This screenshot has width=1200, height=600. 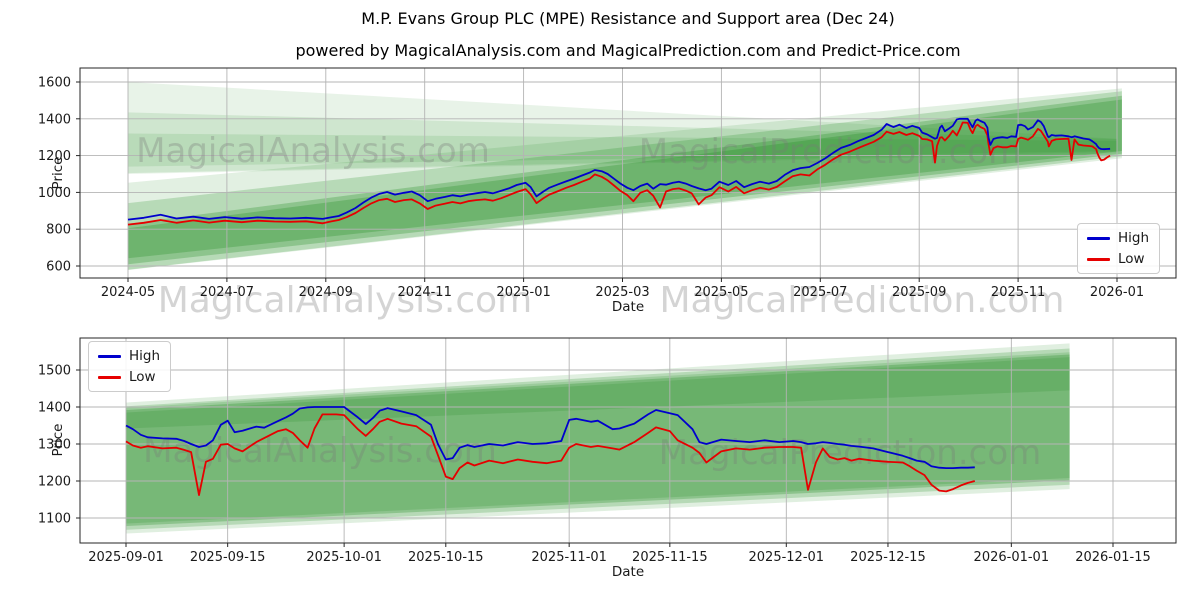 I want to click on y-tick-label: 800, so click(x=58, y=230).